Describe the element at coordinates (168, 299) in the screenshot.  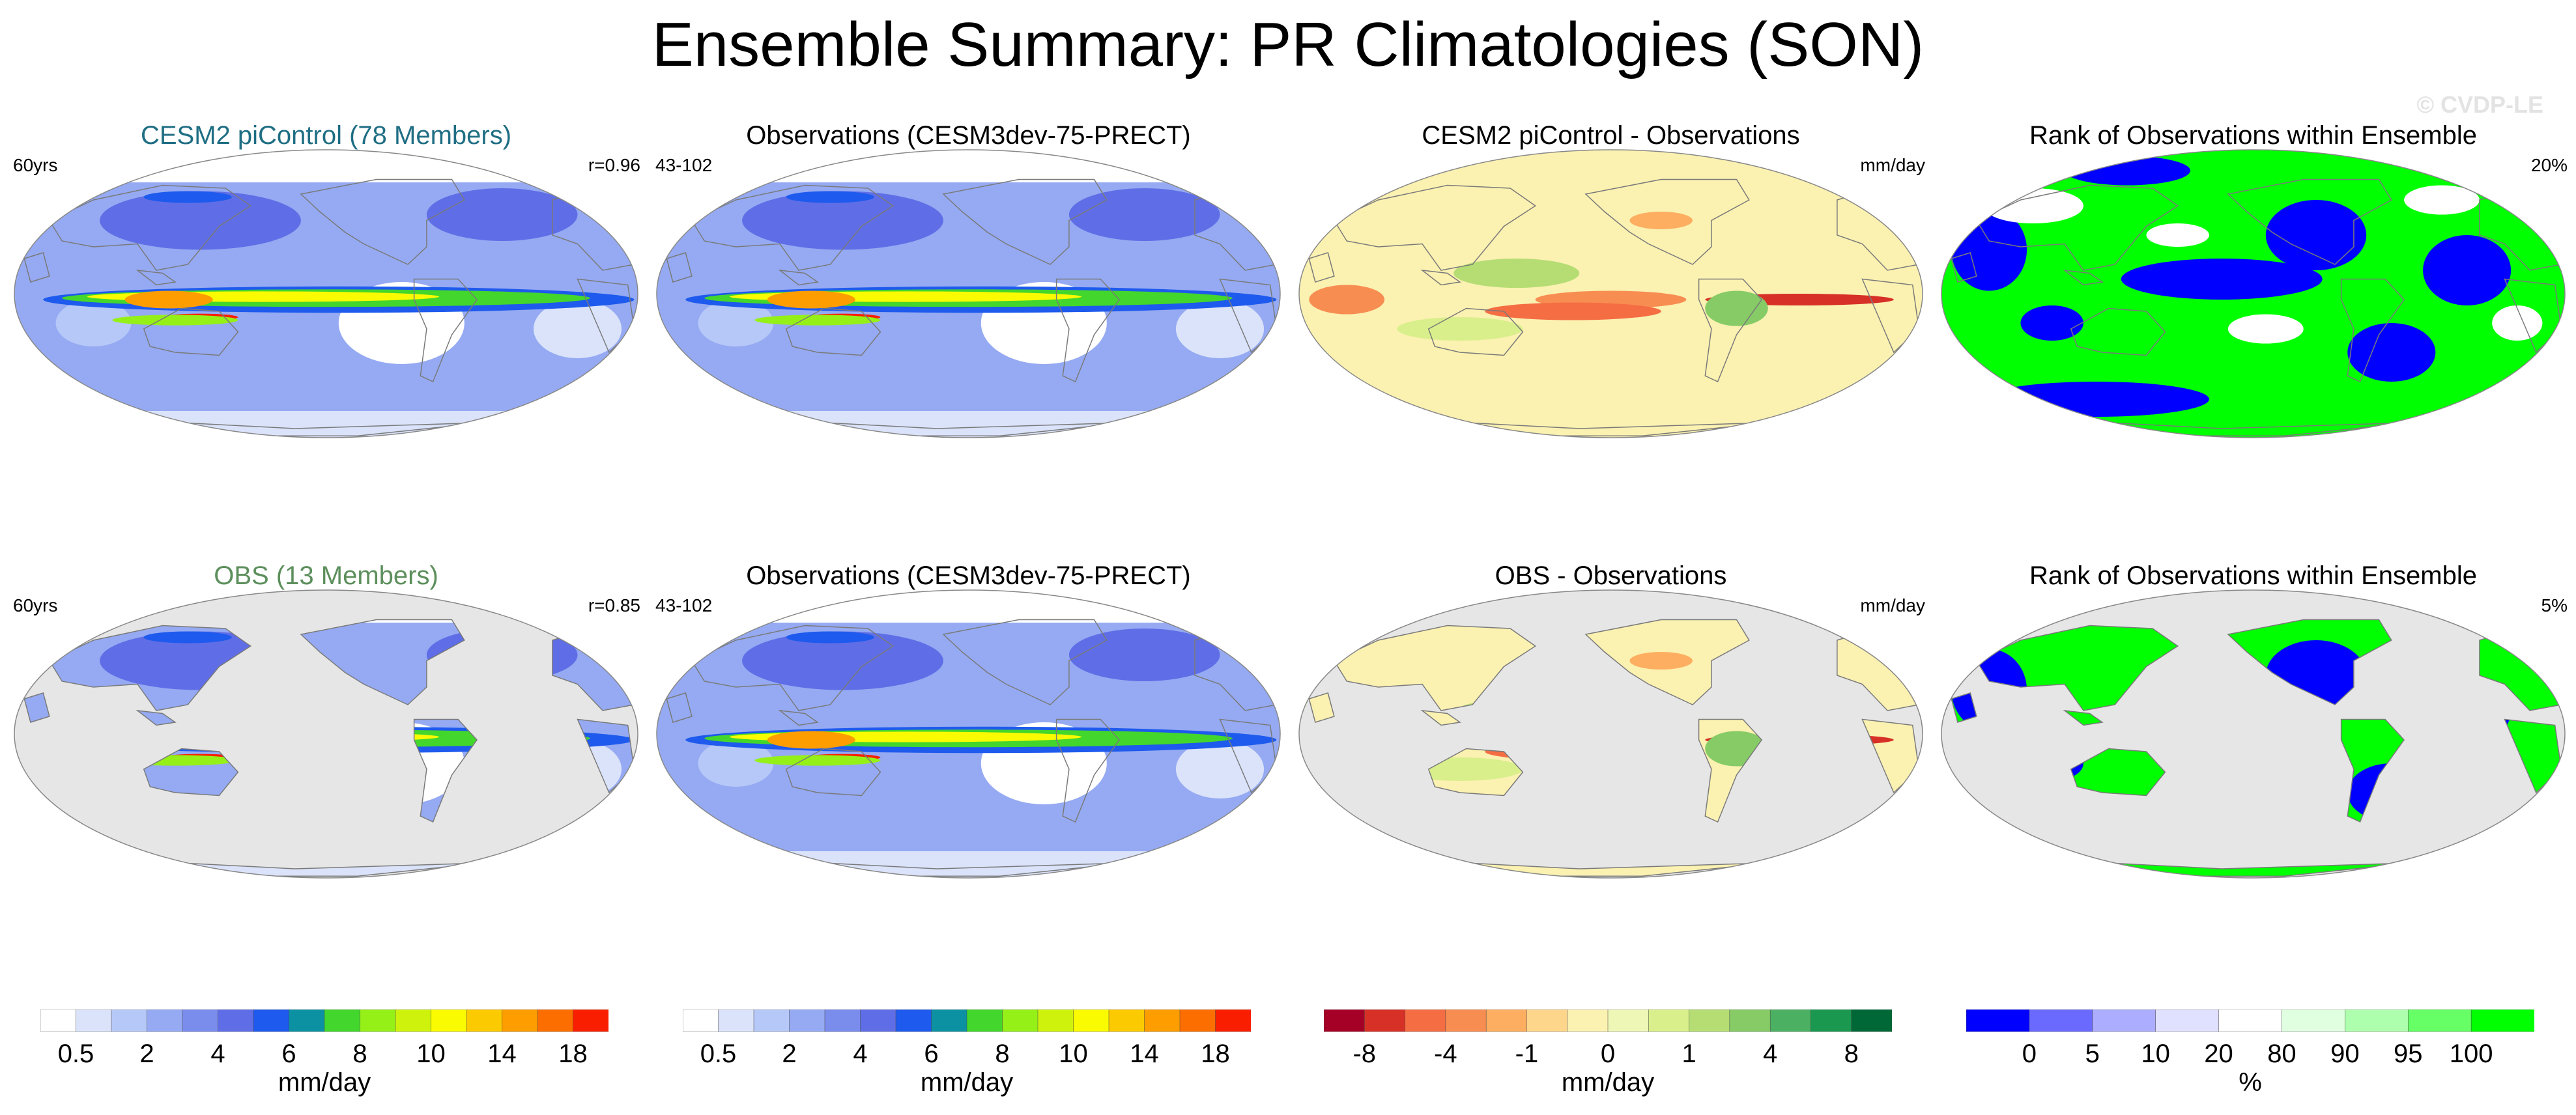
I see `pr-warm-pool` at that location.